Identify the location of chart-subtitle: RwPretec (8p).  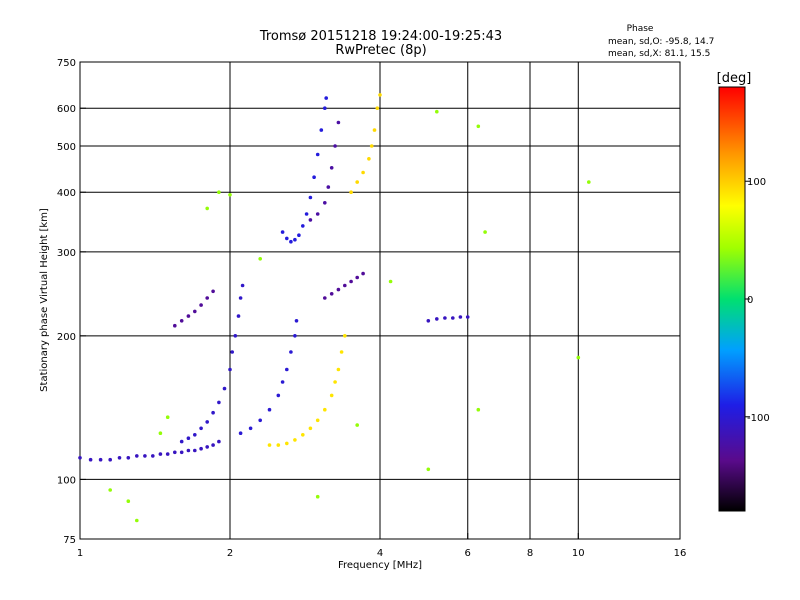
(380, 50).